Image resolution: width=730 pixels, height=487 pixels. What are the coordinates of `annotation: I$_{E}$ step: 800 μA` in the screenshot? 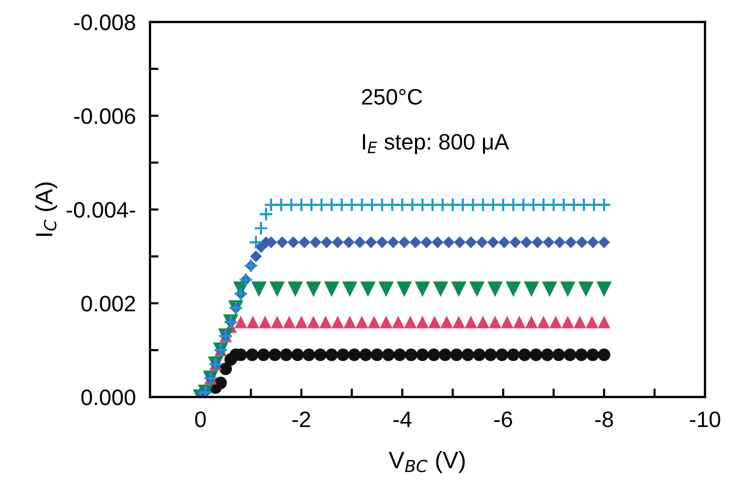 It's located at (436, 144).